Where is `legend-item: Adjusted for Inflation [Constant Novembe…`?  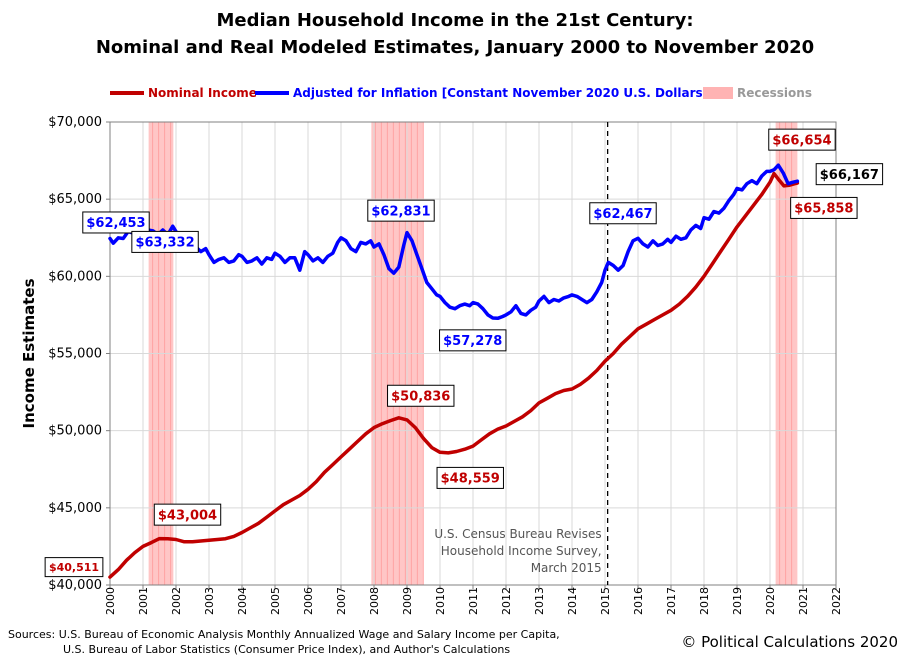 legend-item: Adjusted for Inflation [Constant Novembe… is located at coordinates (481, 93).